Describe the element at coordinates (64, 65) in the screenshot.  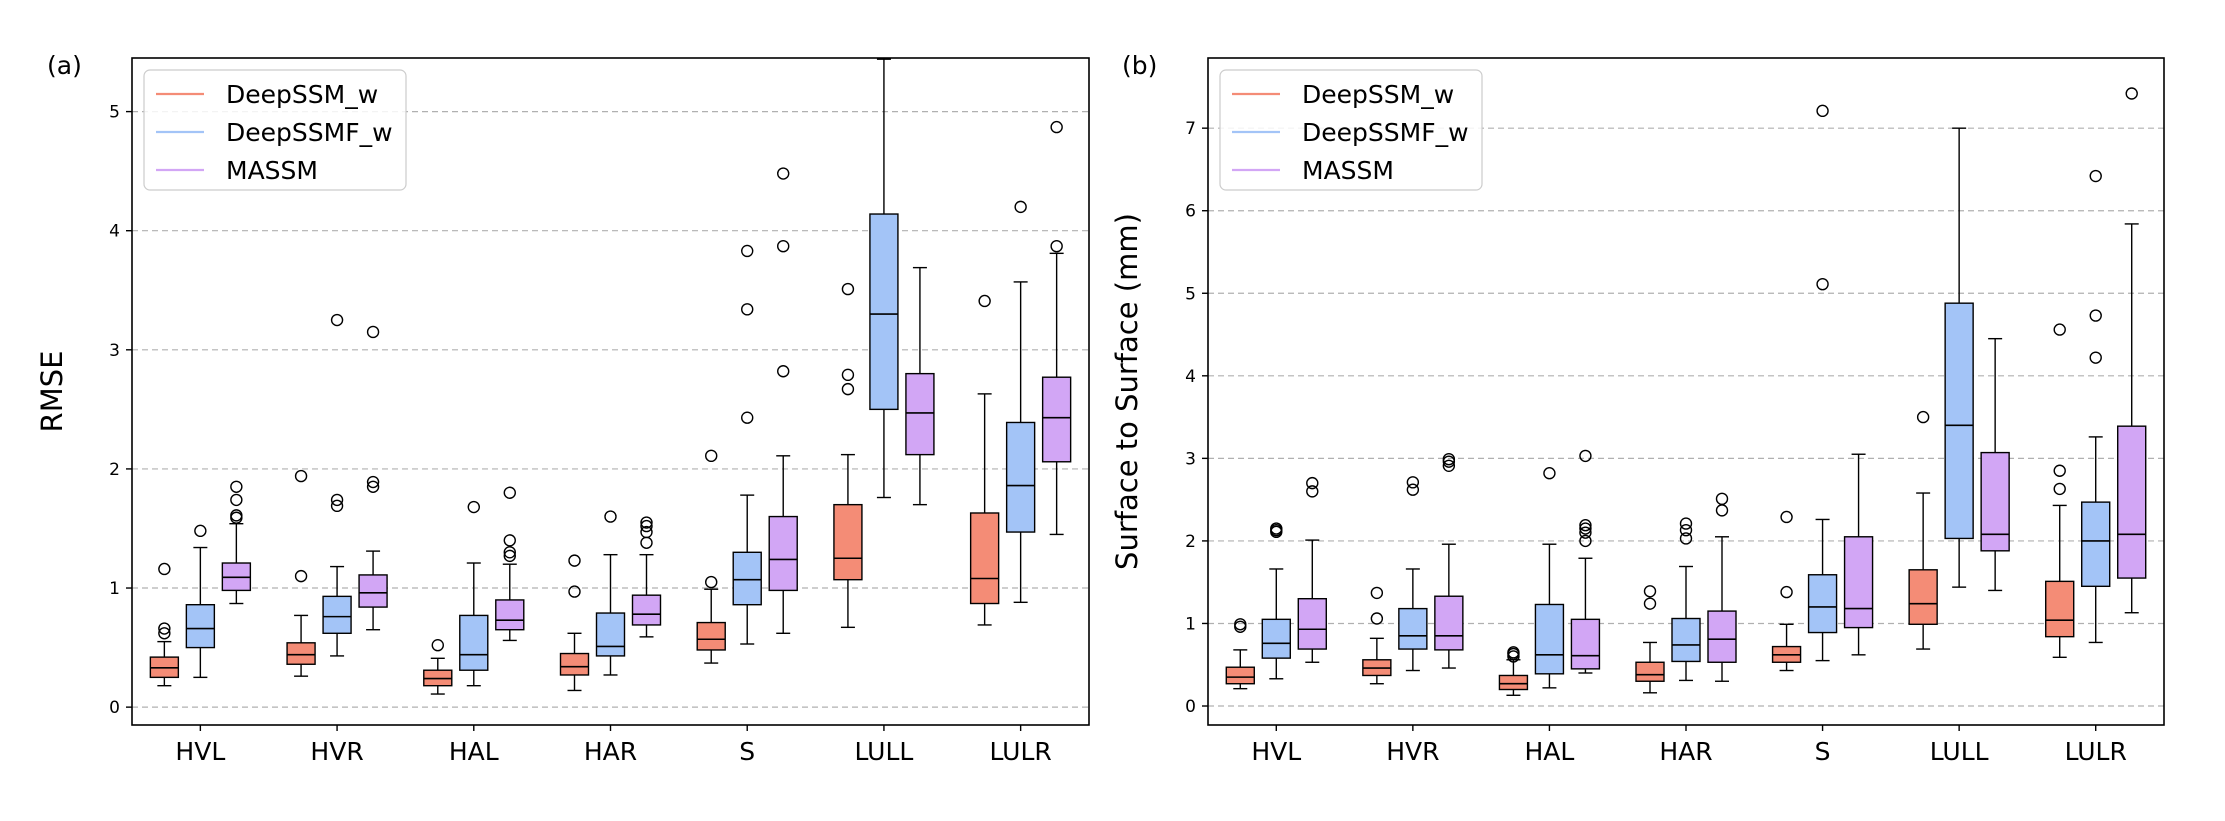
I see `panel-label: (a)` at that location.